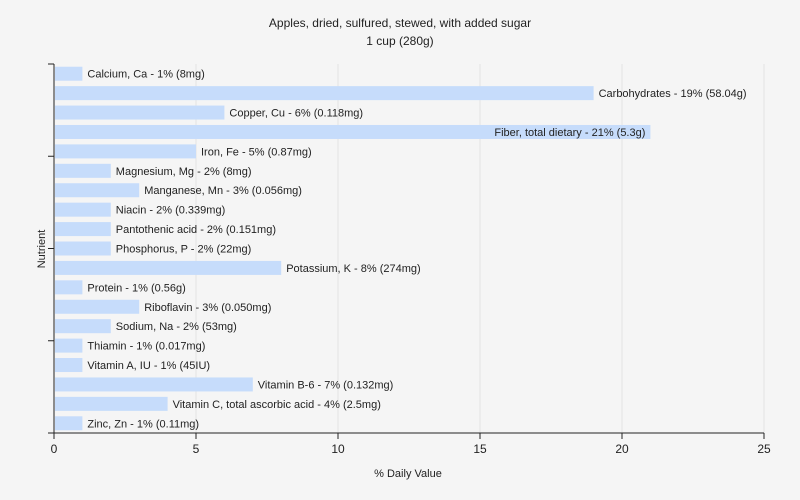 The image size is (800, 500). I want to click on bar-label: Potassium, K - 8% (274mg), so click(353, 269).